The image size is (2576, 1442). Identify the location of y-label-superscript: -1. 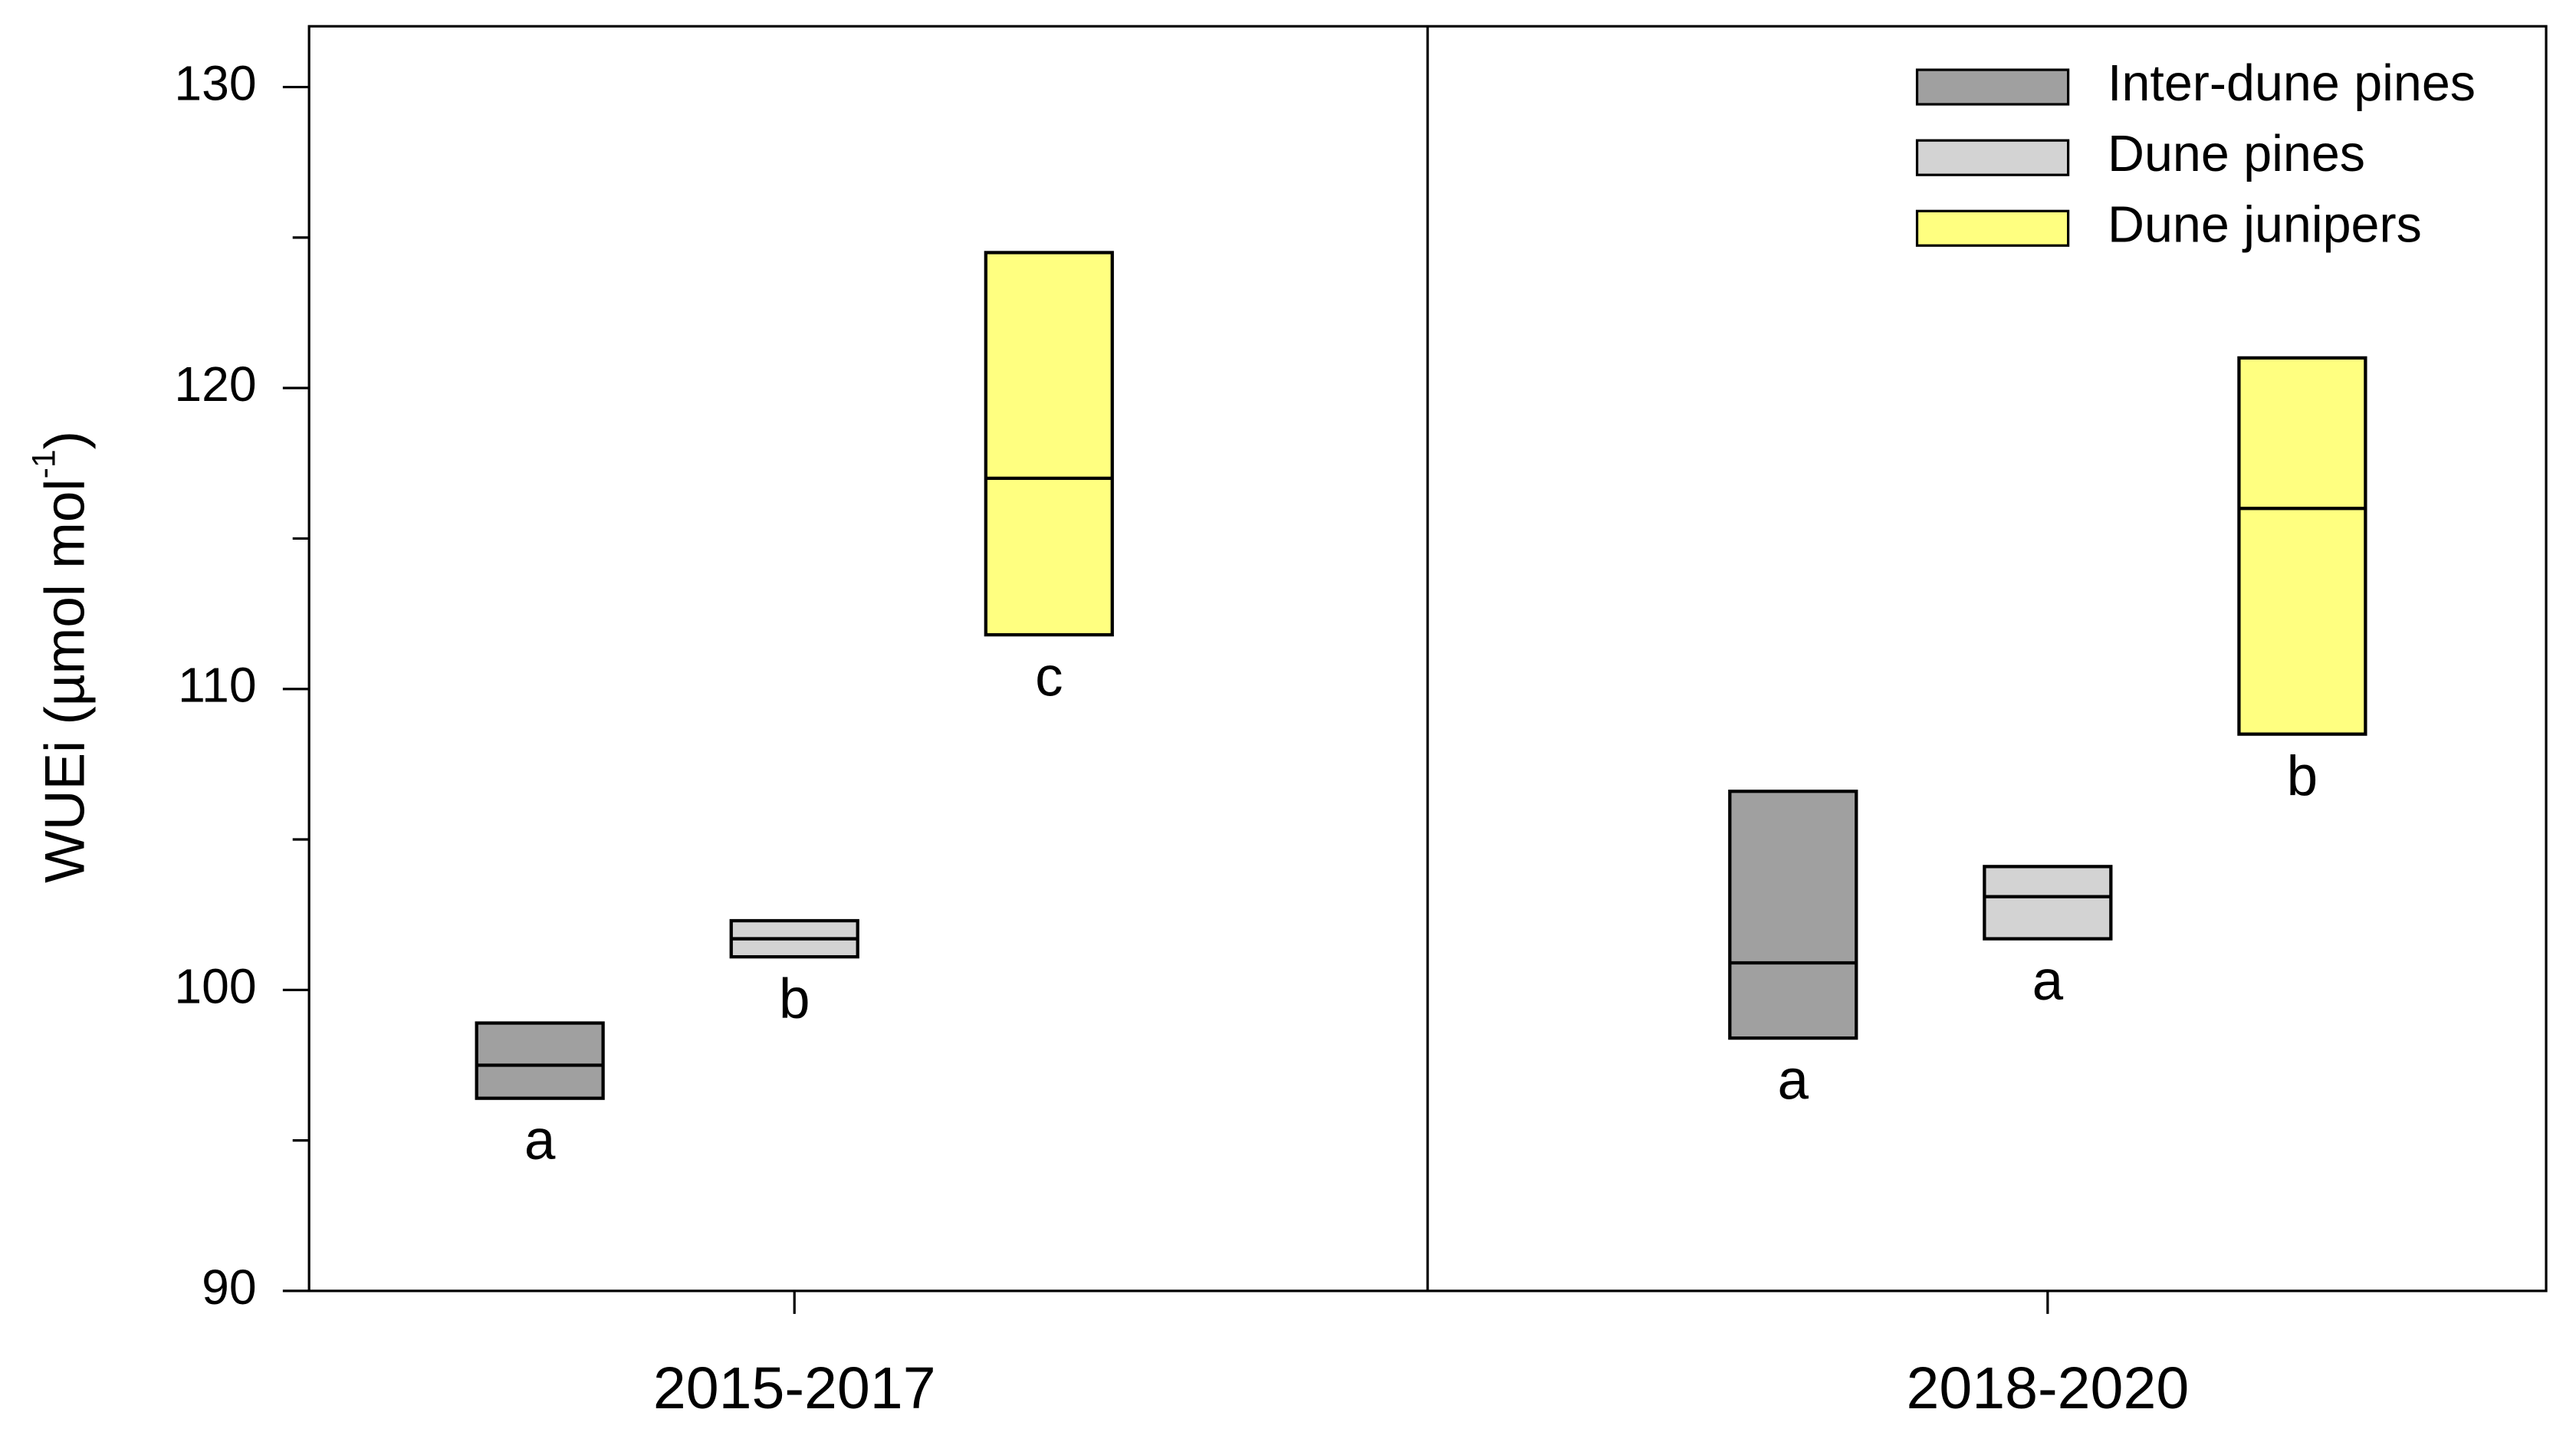
(44, 464).